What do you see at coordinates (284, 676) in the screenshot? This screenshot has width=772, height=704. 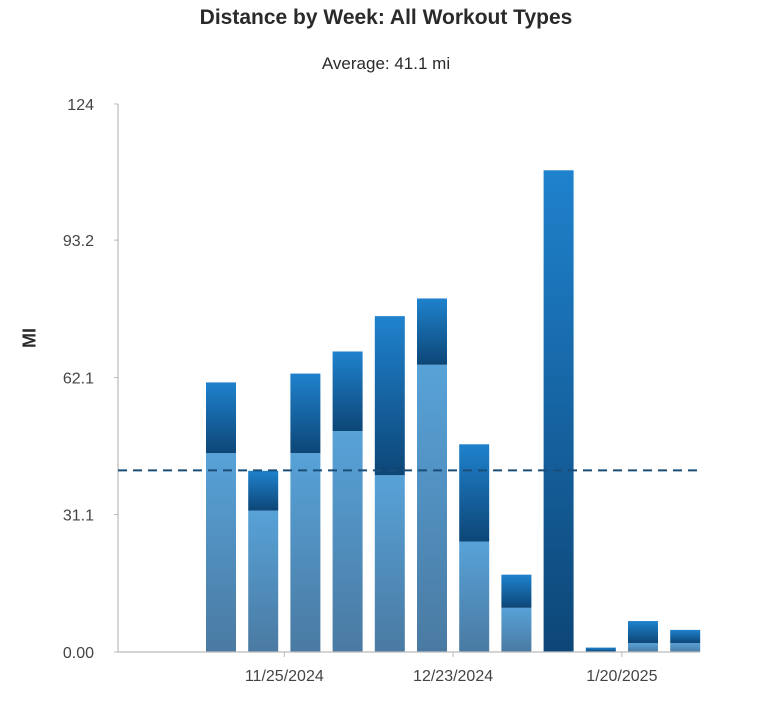 I see `x-tick-label: 11/25/2024` at bounding box center [284, 676].